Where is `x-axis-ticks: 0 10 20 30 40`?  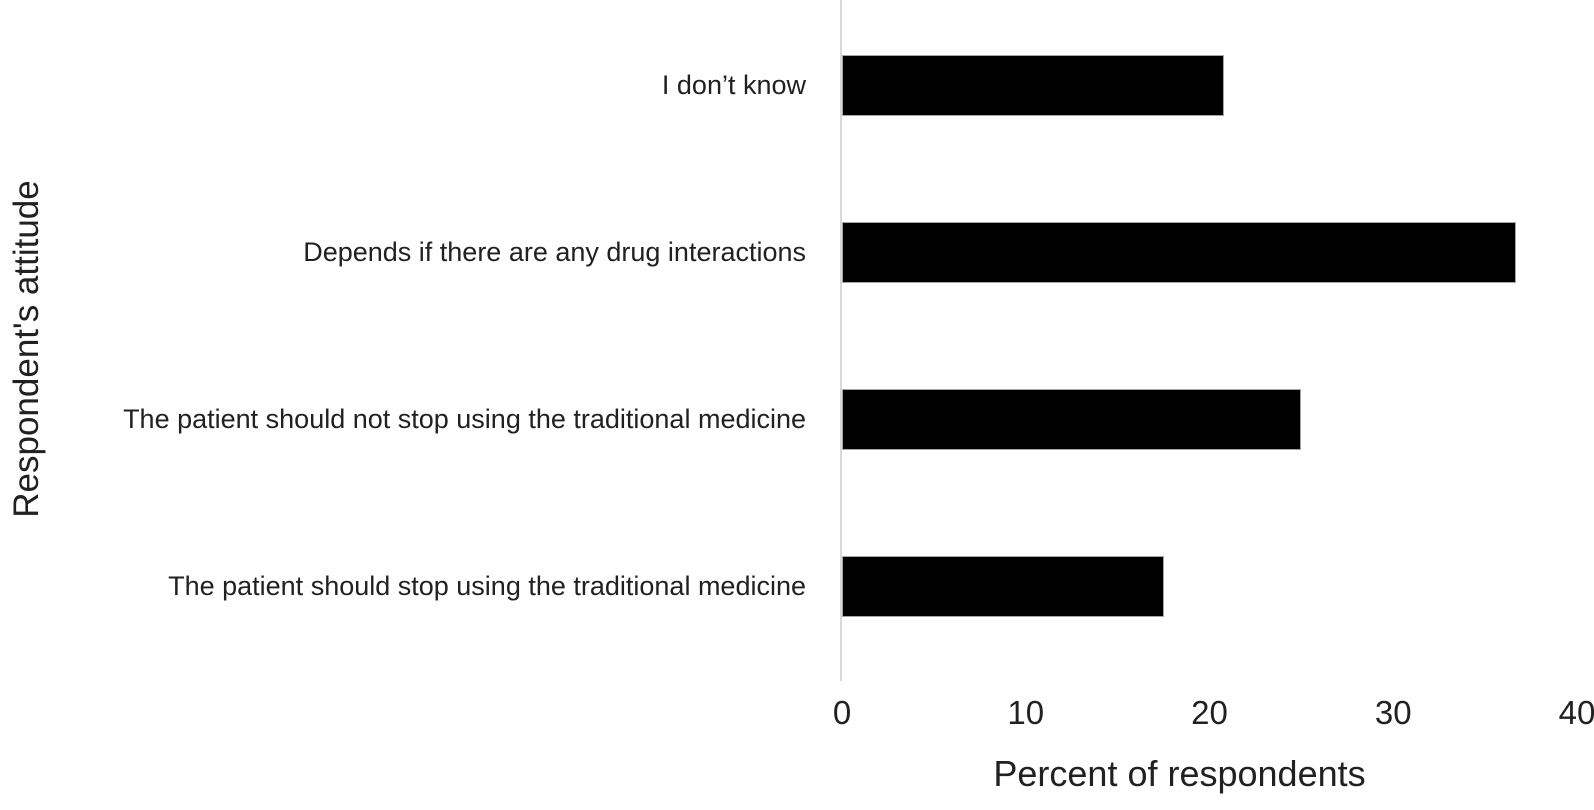
x-axis-ticks: 0 10 20 30 40 is located at coordinates (1213, 715).